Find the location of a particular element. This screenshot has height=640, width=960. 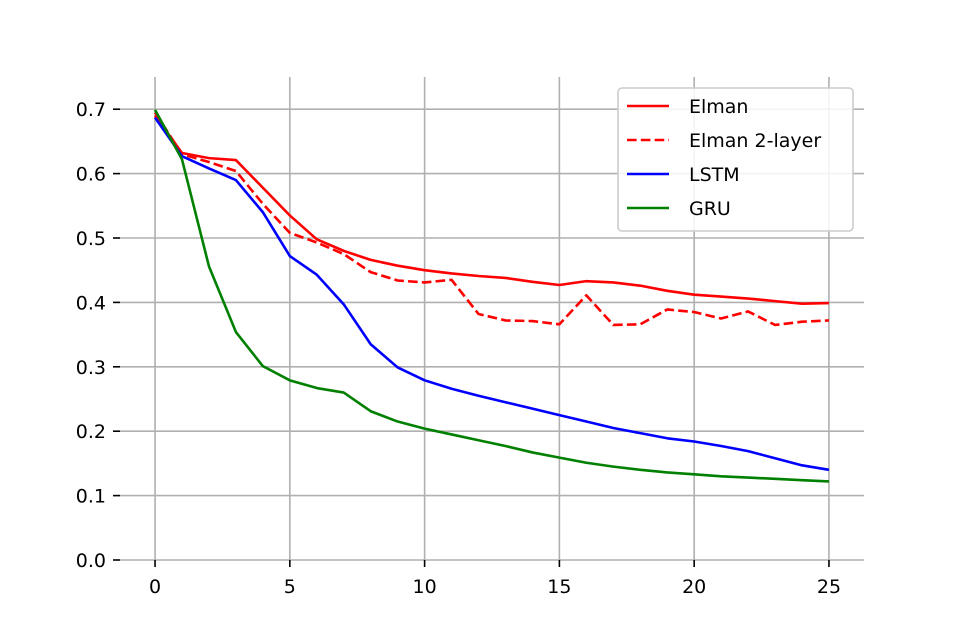

x-tick-label: 15 is located at coordinates (559, 587).